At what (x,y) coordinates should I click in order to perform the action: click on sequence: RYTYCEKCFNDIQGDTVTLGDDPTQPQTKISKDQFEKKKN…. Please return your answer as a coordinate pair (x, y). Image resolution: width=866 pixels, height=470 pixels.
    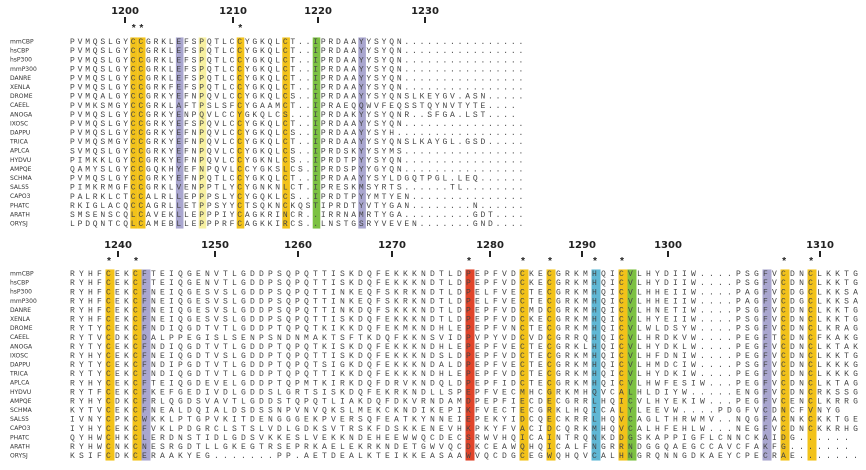
    Looking at the image, I should click on (466, 347).